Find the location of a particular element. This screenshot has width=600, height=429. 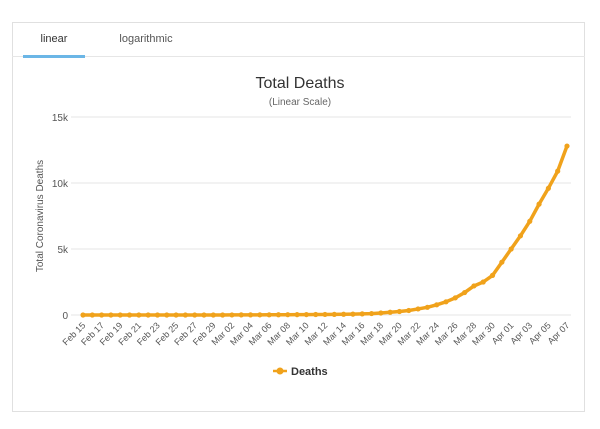

y-tick-label: 5k is located at coordinates (63, 250).